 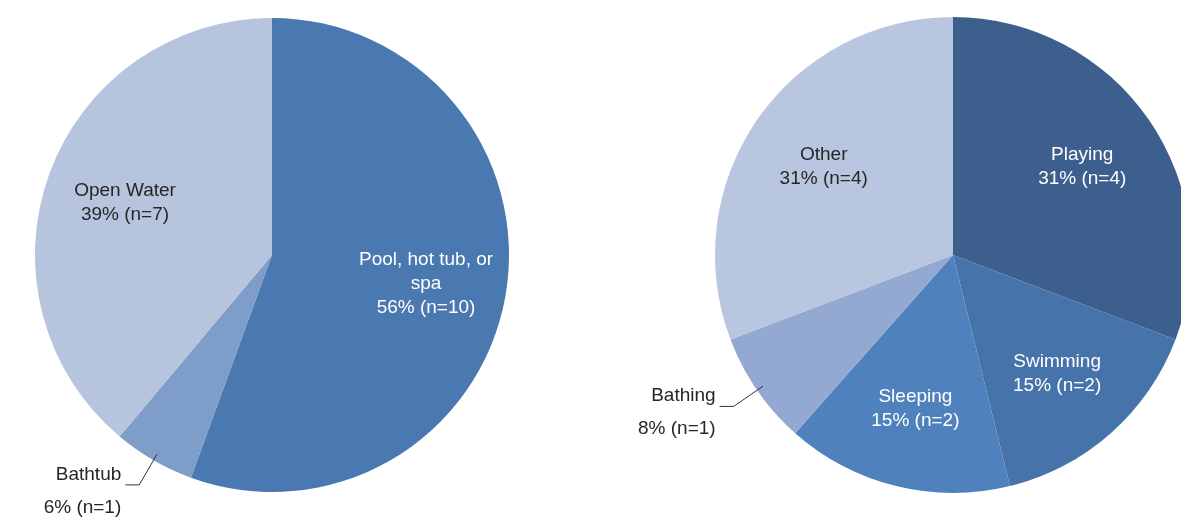 What do you see at coordinates (82, 506) in the screenshot?
I see `data-label: 6% (n=1)` at bounding box center [82, 506].